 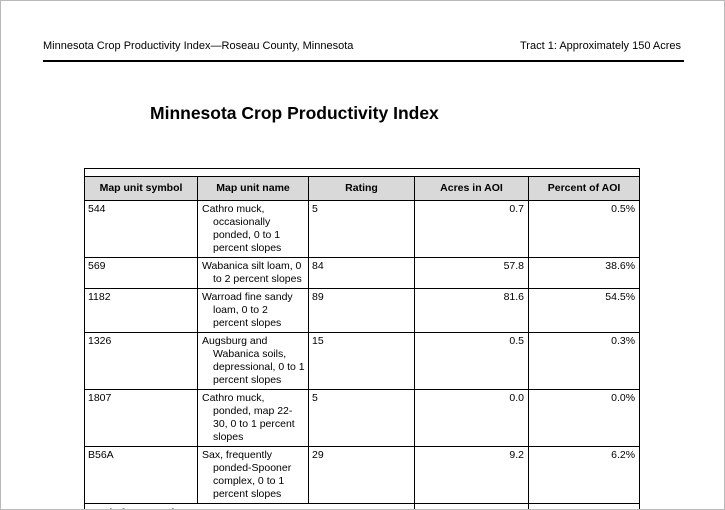 I want to click on cell-acres: 57.8, so click(x=471, y=273).